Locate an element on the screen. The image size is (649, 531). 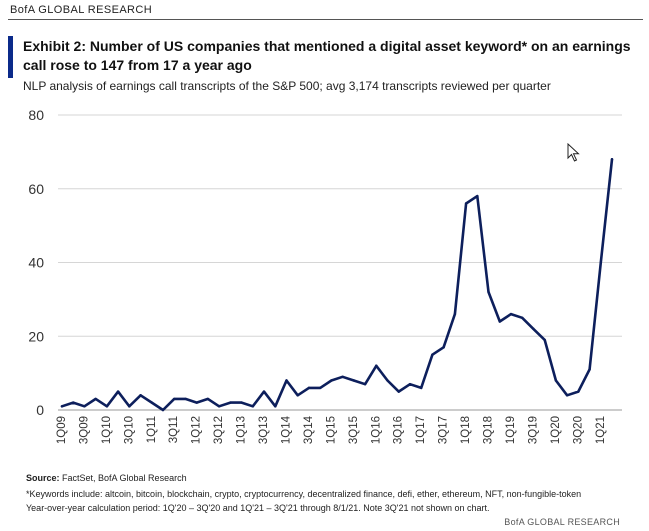
x-tick-label: 1Q10 is located at coordinates (107, 430).